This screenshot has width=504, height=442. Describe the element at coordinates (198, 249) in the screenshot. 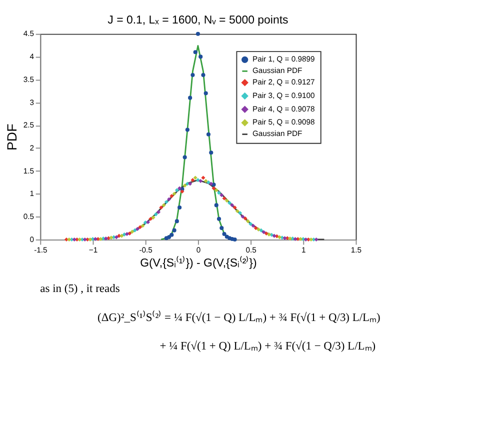

I see `x-tick-label: 0` at that location.